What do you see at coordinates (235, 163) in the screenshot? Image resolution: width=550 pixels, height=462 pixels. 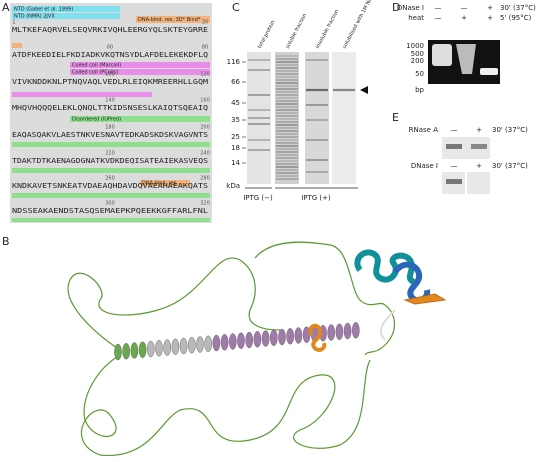 I see `marker-label: 14` at bounding box center [235, 163].